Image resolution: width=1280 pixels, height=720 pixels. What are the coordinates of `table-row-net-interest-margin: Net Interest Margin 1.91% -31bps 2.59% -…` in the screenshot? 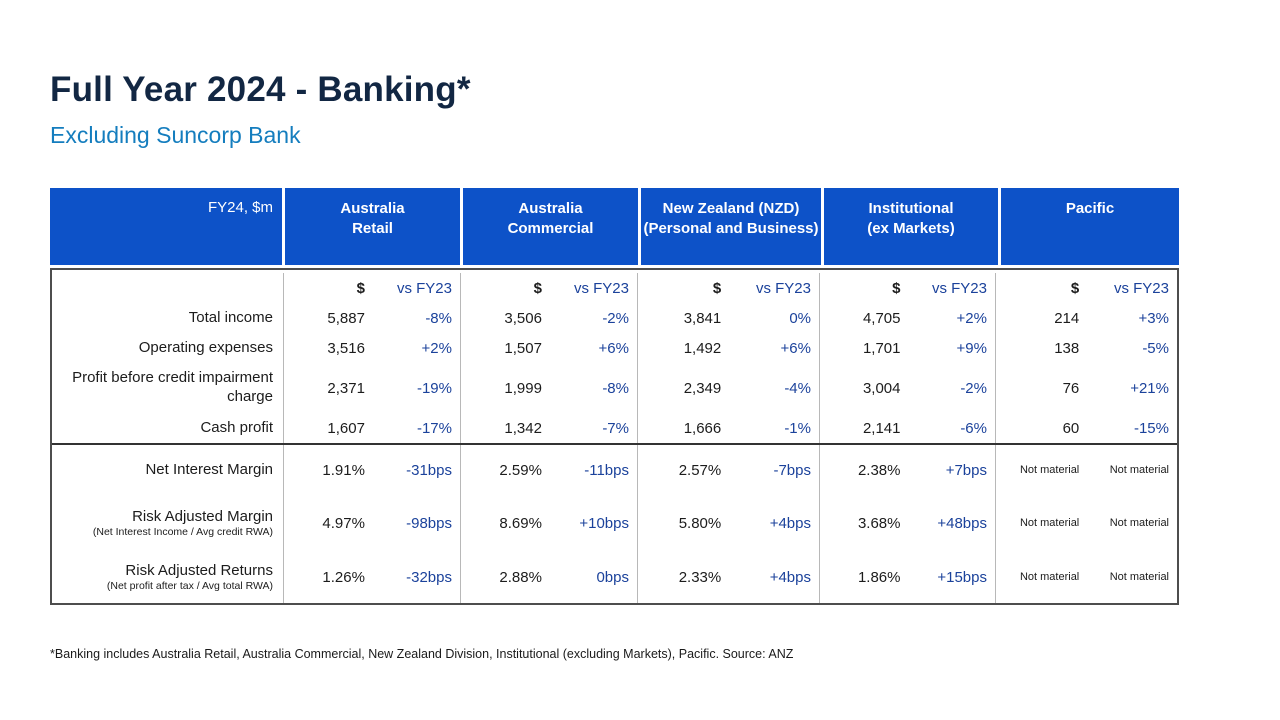 It's located at (614, 470).